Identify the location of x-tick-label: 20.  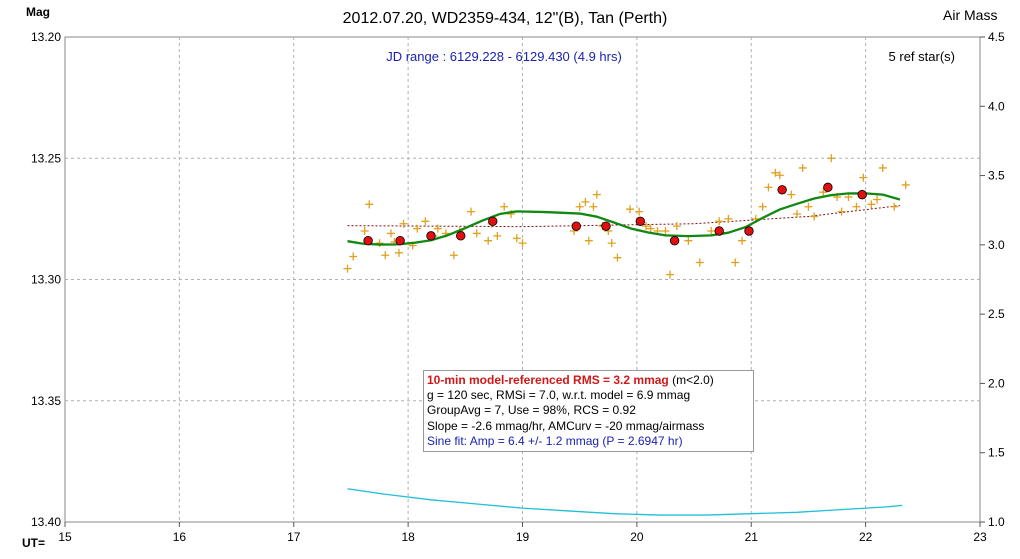
(637, 537).